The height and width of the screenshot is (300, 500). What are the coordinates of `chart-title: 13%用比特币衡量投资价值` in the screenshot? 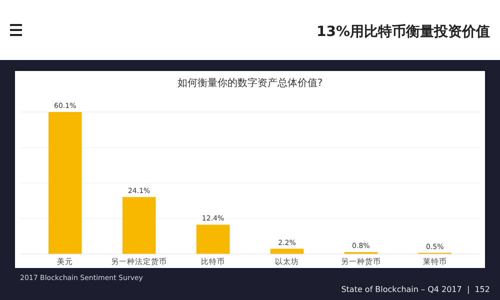 It's located at (403, 31).